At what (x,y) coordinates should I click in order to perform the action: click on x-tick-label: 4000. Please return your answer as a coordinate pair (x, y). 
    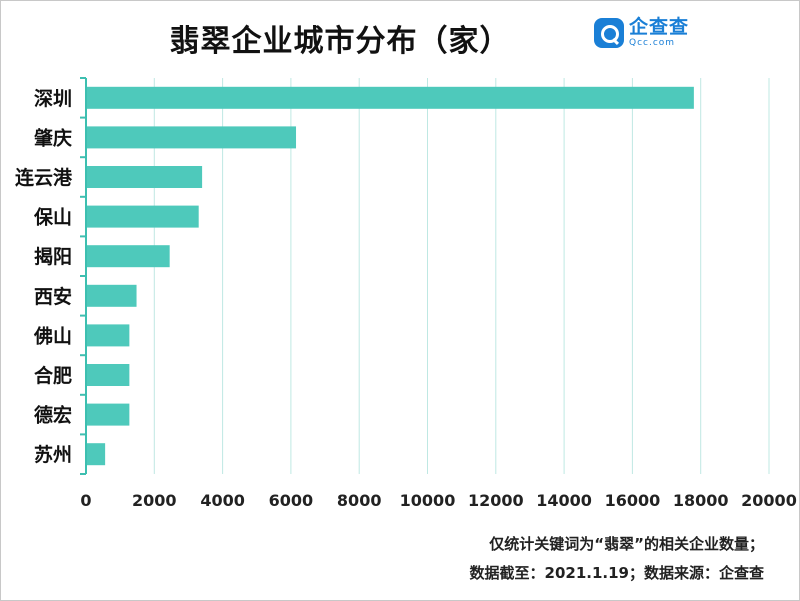
    Looking at the image, I should click on (222, 500).